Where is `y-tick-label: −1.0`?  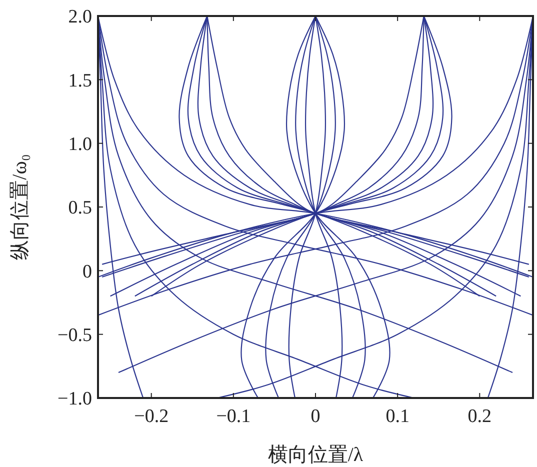 y-tick-label: −1.0 is located at coordinates (75, 399).